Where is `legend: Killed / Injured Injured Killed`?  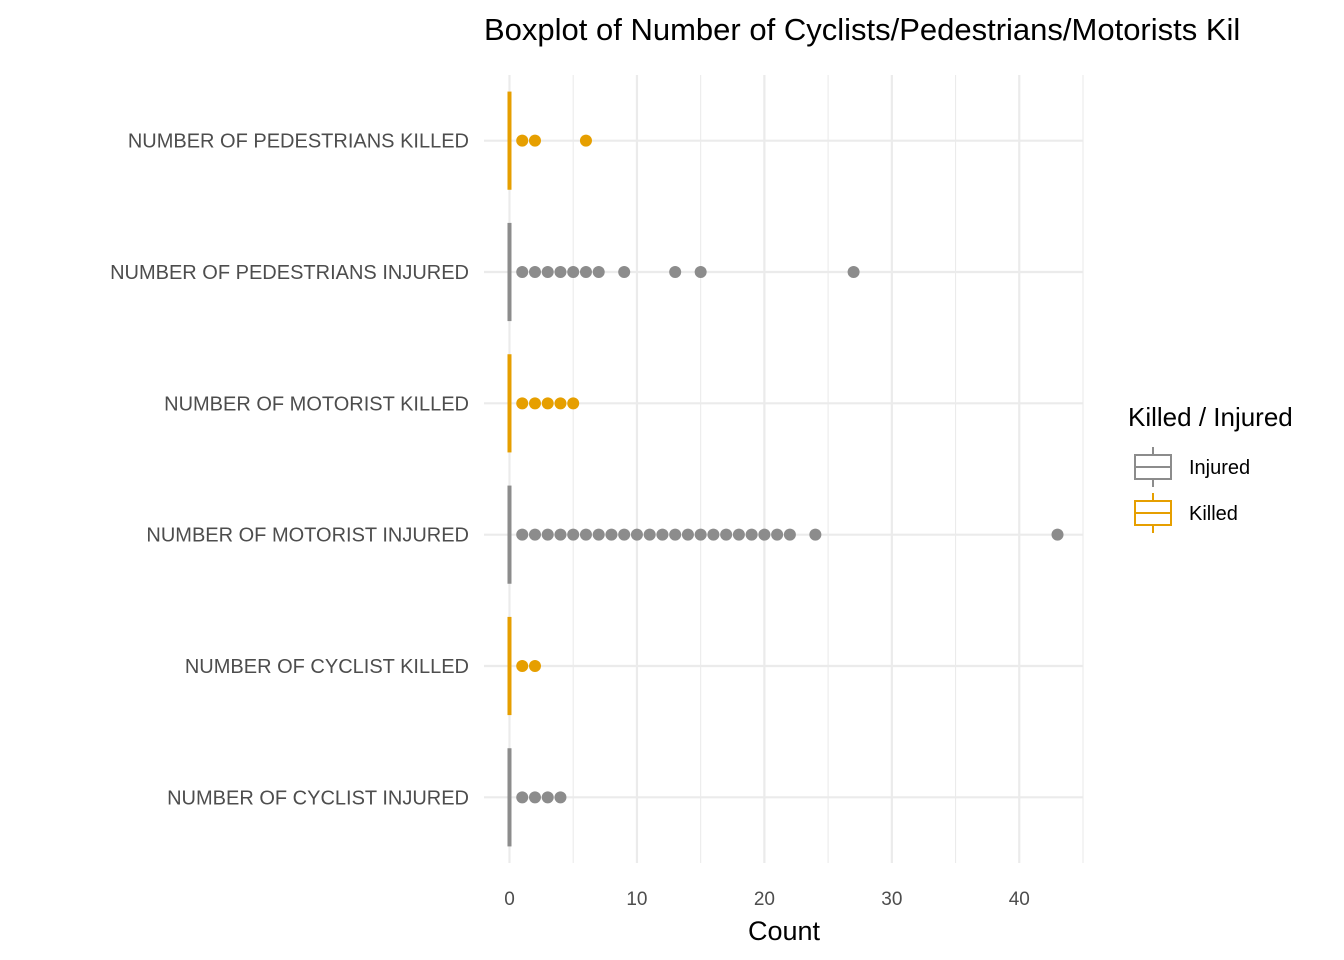 legend: Killed / Injured Injured Killed is located at coordinates (1210, 467).